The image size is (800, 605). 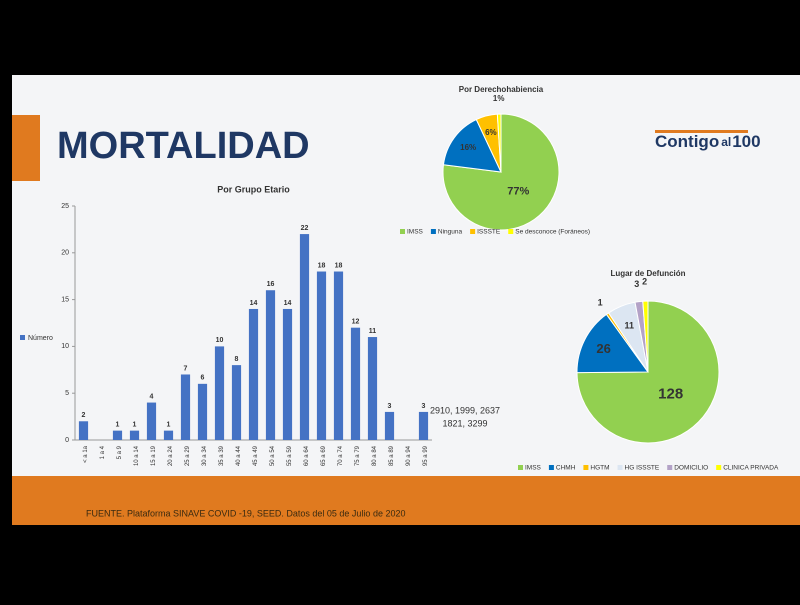 I want to click on y-tick-label: 20, so click(x=65, y=253).